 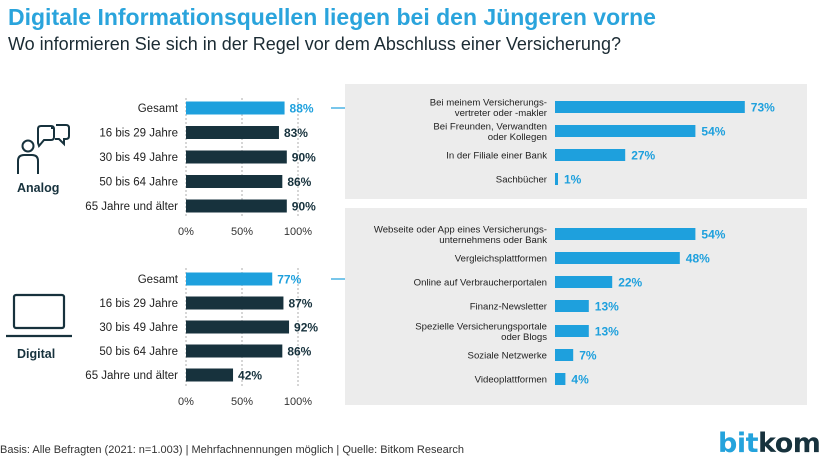 What do you see at coordinates (300, 304) in the screenshot?
I see `data-label: 87%` at bounding box center [300, 304].